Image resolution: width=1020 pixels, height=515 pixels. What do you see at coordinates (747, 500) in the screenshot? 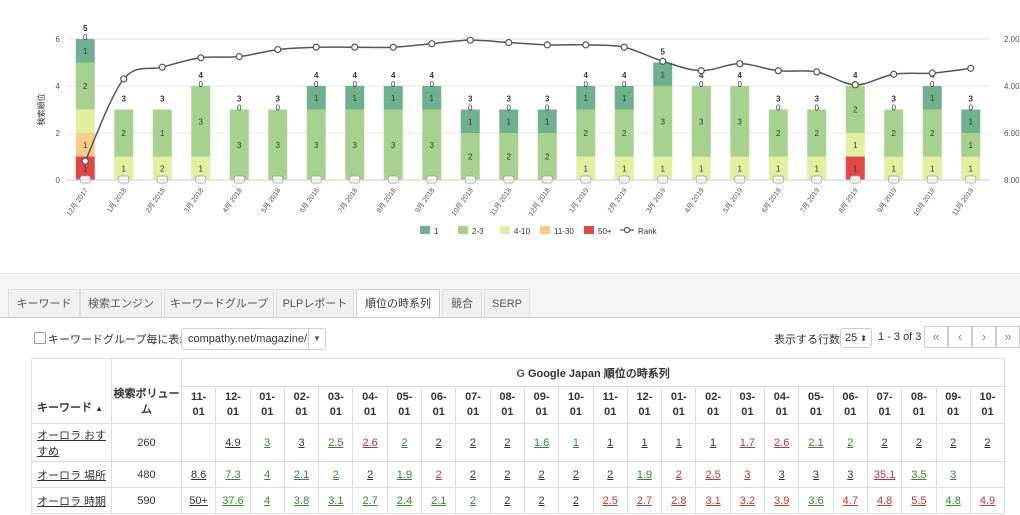
I see `rank-value-link: 3.2` at bounding box center [747, 500].